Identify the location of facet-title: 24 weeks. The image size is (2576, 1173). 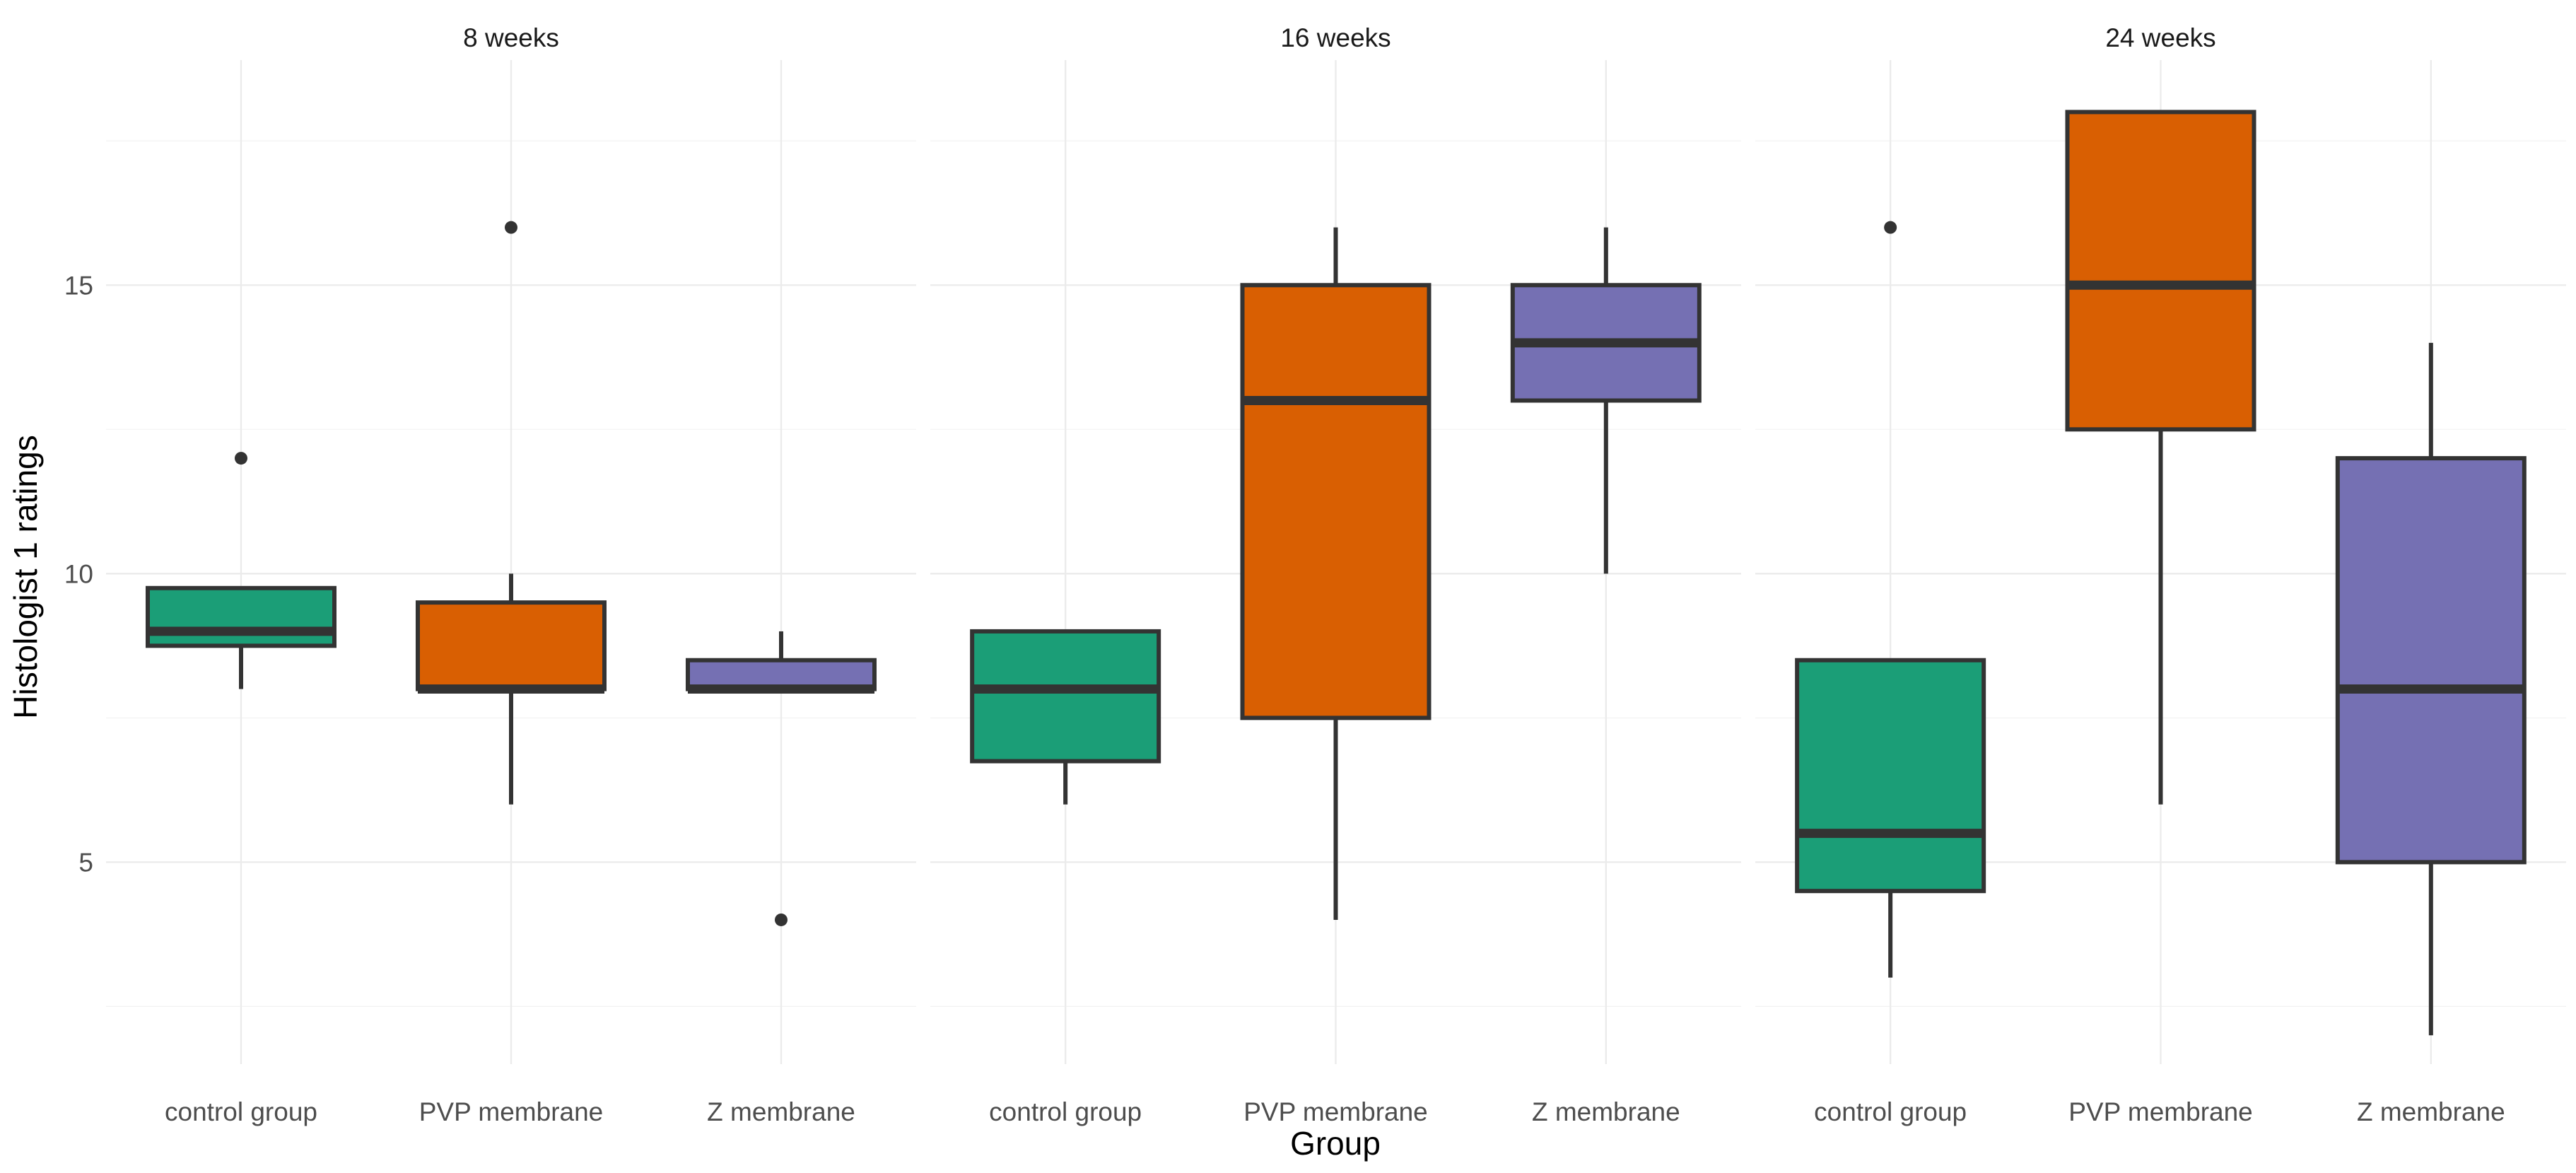
(2160, 37).